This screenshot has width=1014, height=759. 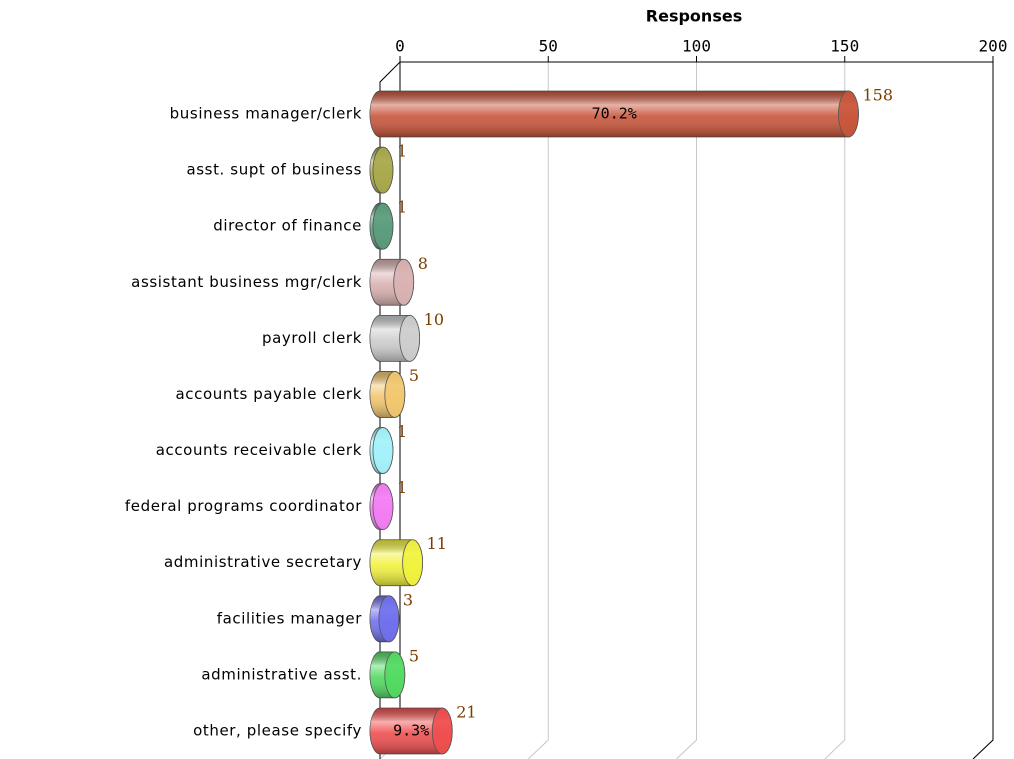 What do you see at coordinates (312, 338) in the screenshot?
I see `y-tick-label: payroll clerk` at bounding box center [312, 338].